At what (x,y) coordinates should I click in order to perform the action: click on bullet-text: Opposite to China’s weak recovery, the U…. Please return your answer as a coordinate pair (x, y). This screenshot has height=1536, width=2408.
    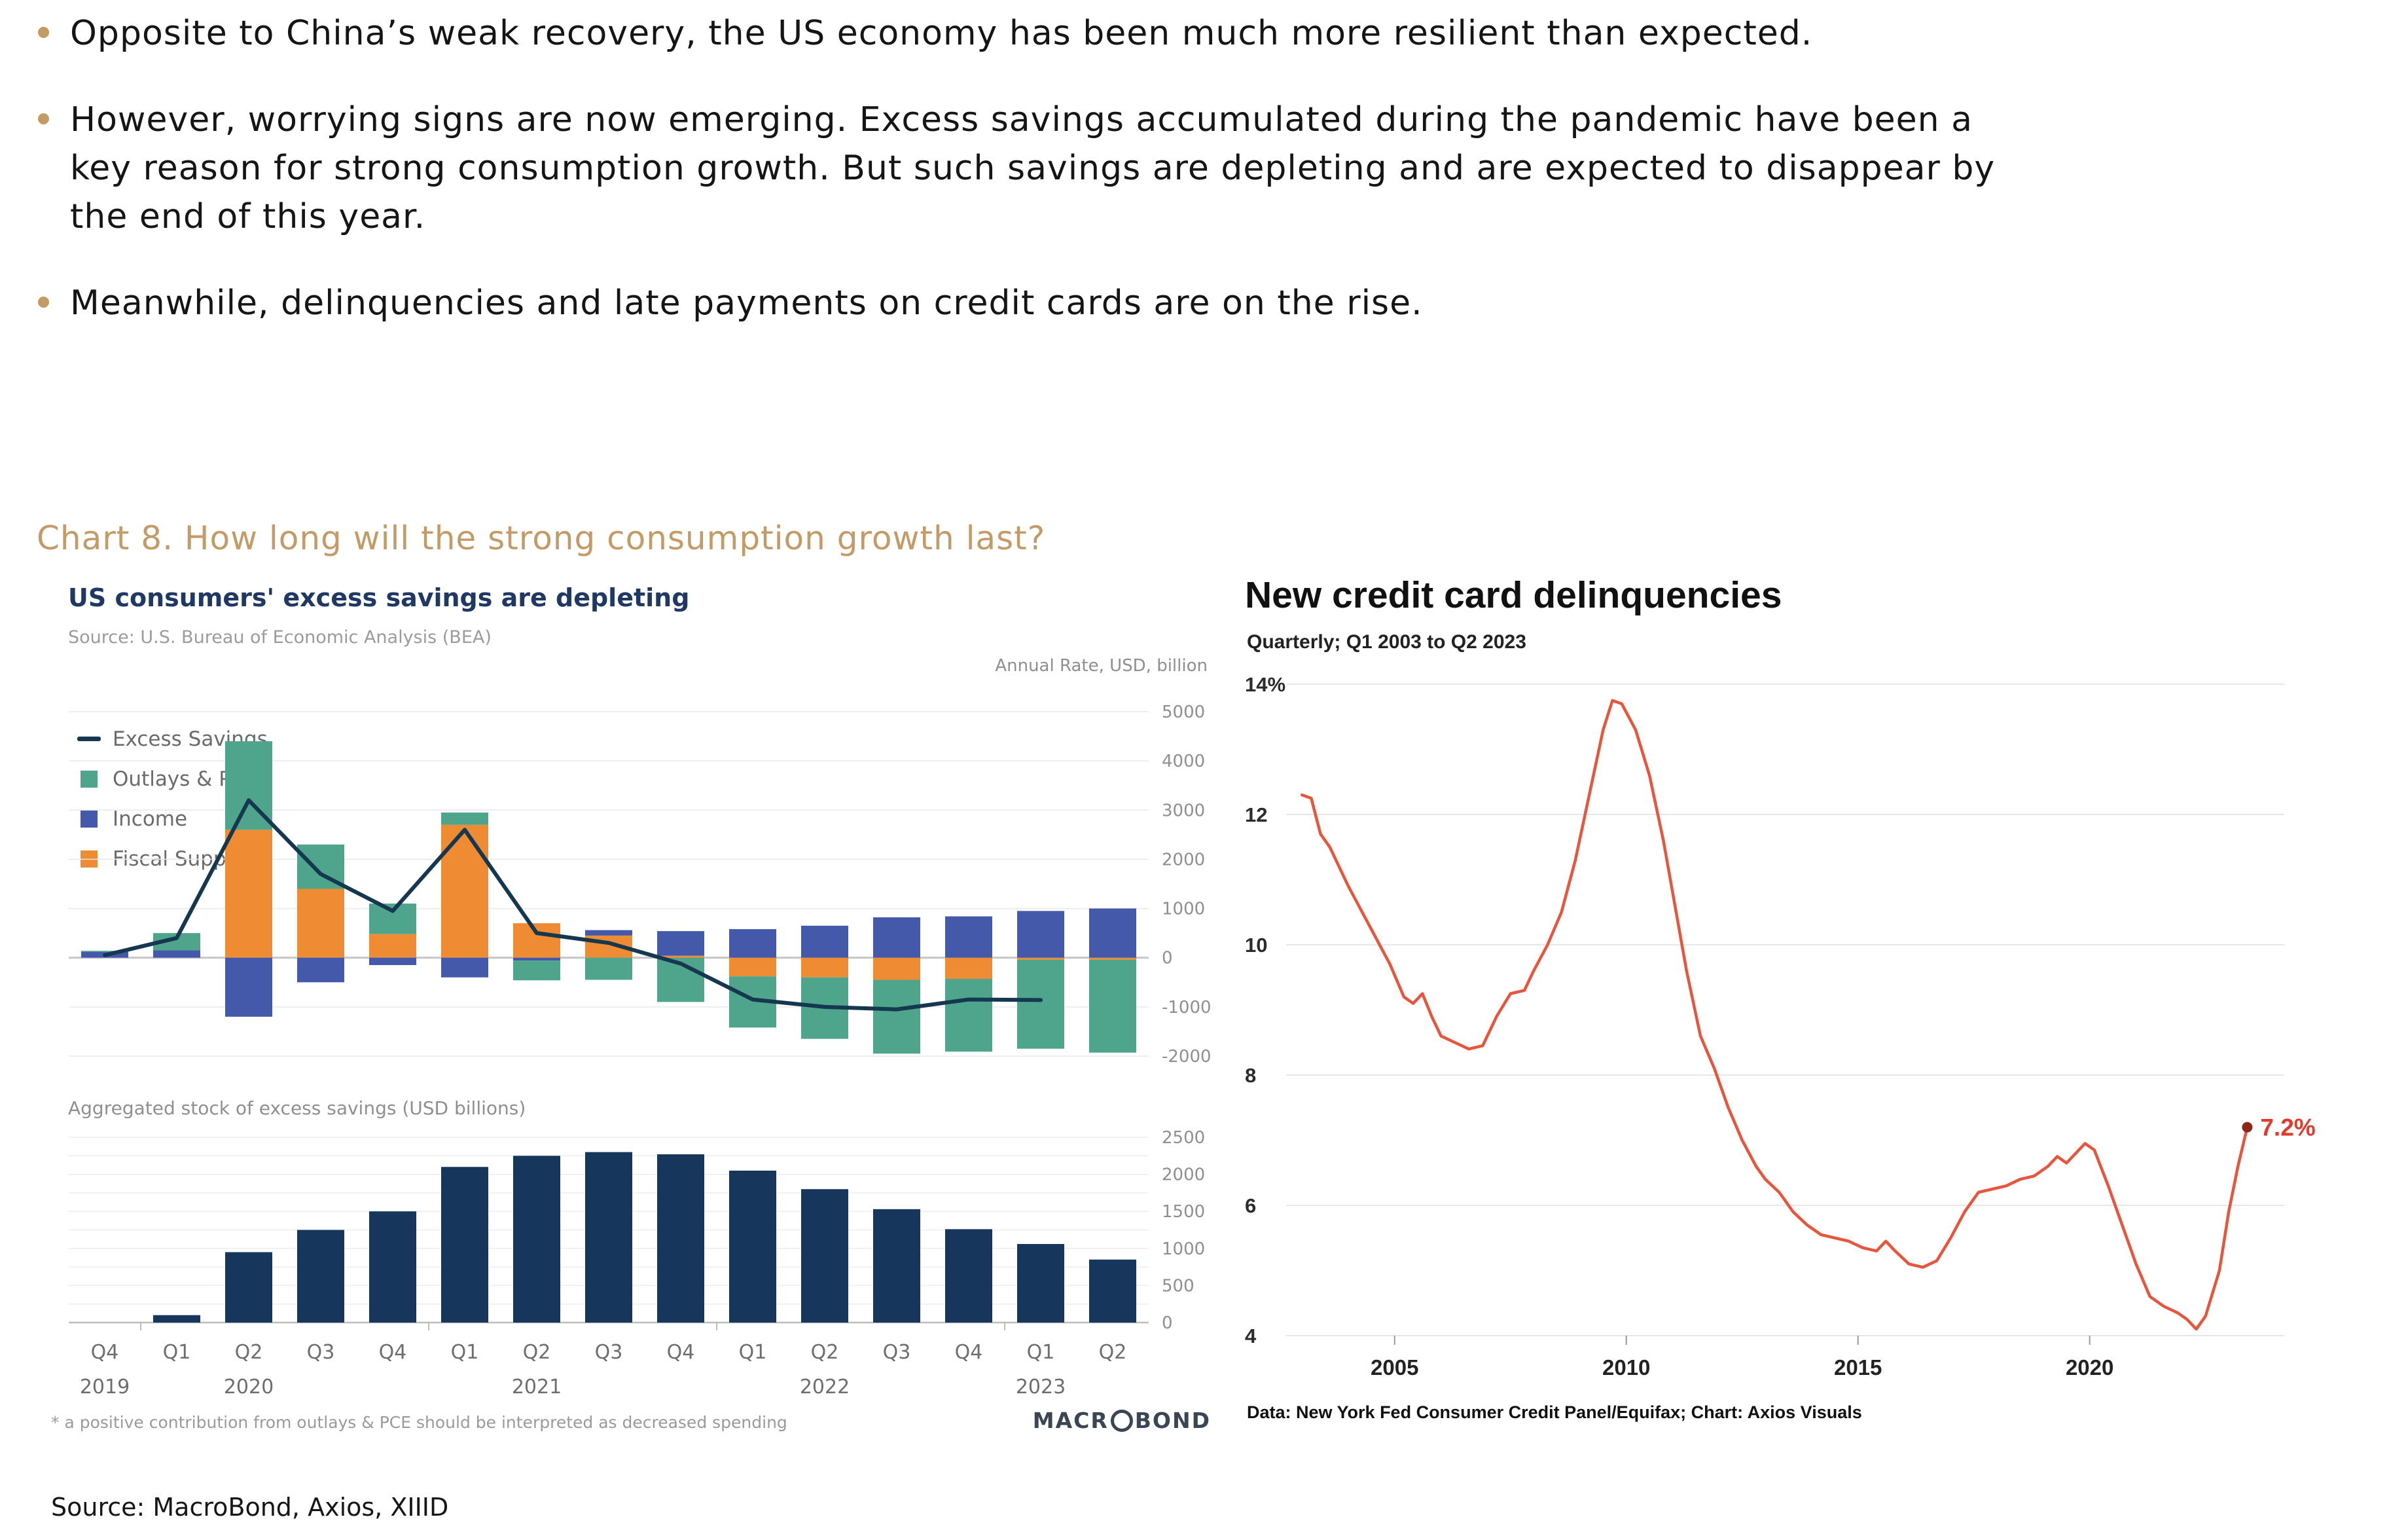
    Looking at the image, I should click on (941, 33).